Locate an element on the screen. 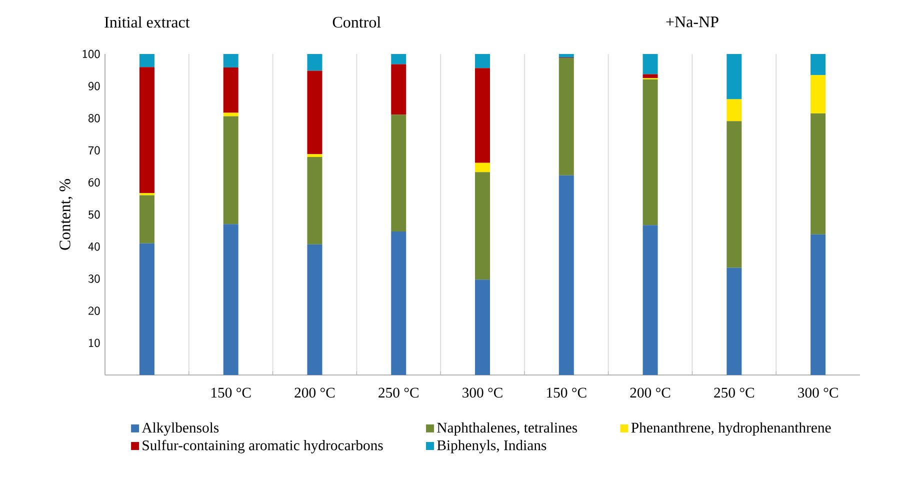  y-tick-label: 100 is located at coordinates (91, 54).